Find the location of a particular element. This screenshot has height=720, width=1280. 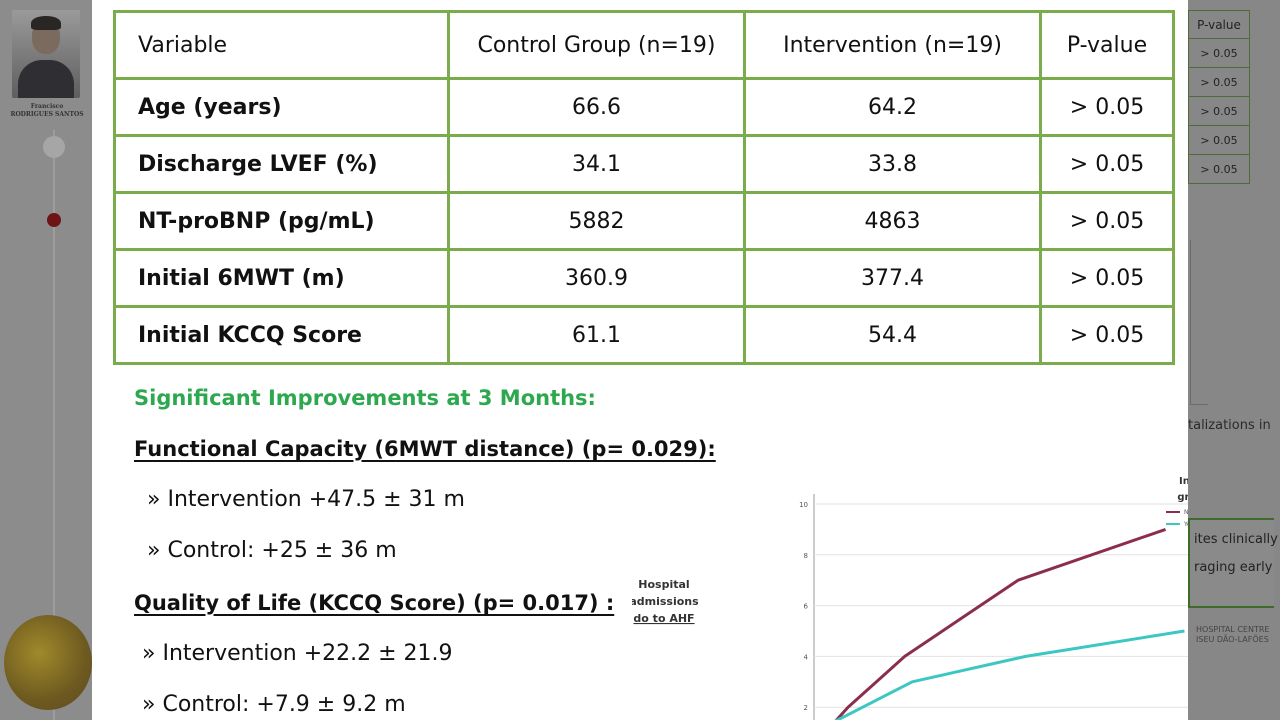

table-row: Discharge LVEF (%) 34.1 33.8 > 0.05 is located at coordinates (644, 164).